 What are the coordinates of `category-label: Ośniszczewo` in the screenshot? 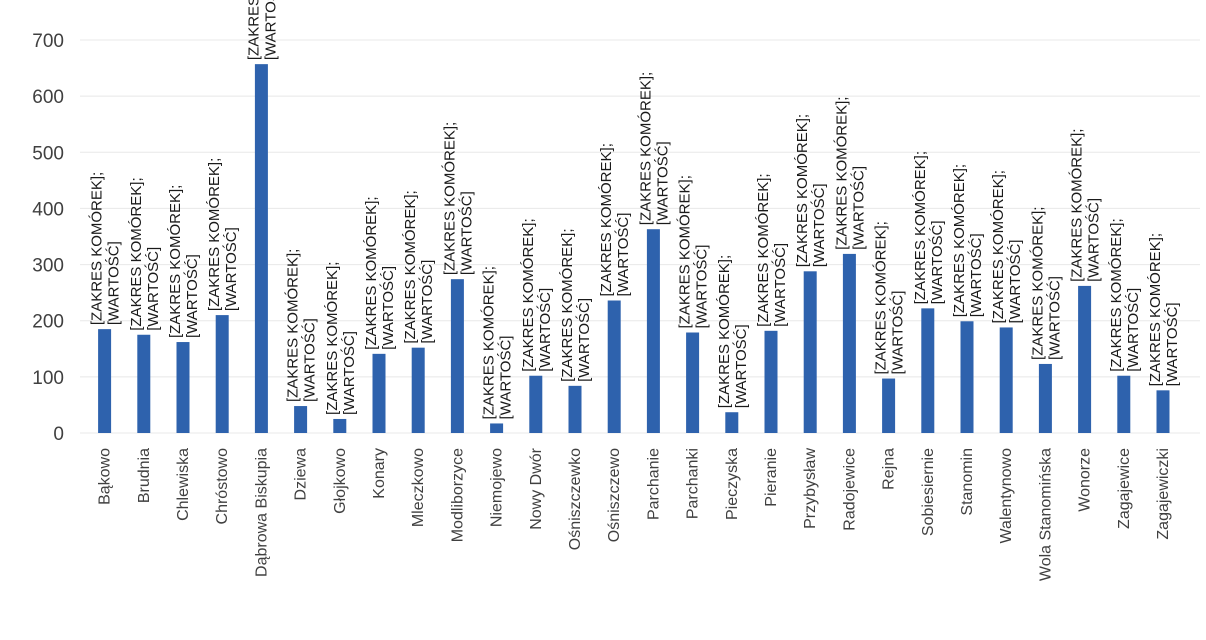 It's located at (614, 495).